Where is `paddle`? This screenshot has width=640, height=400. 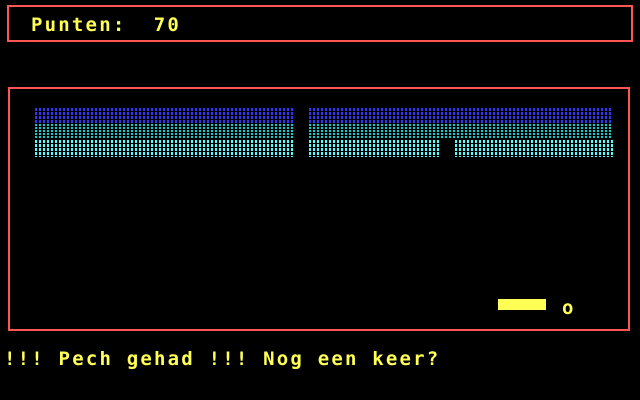 paddle is located at coordinates (522, 304).